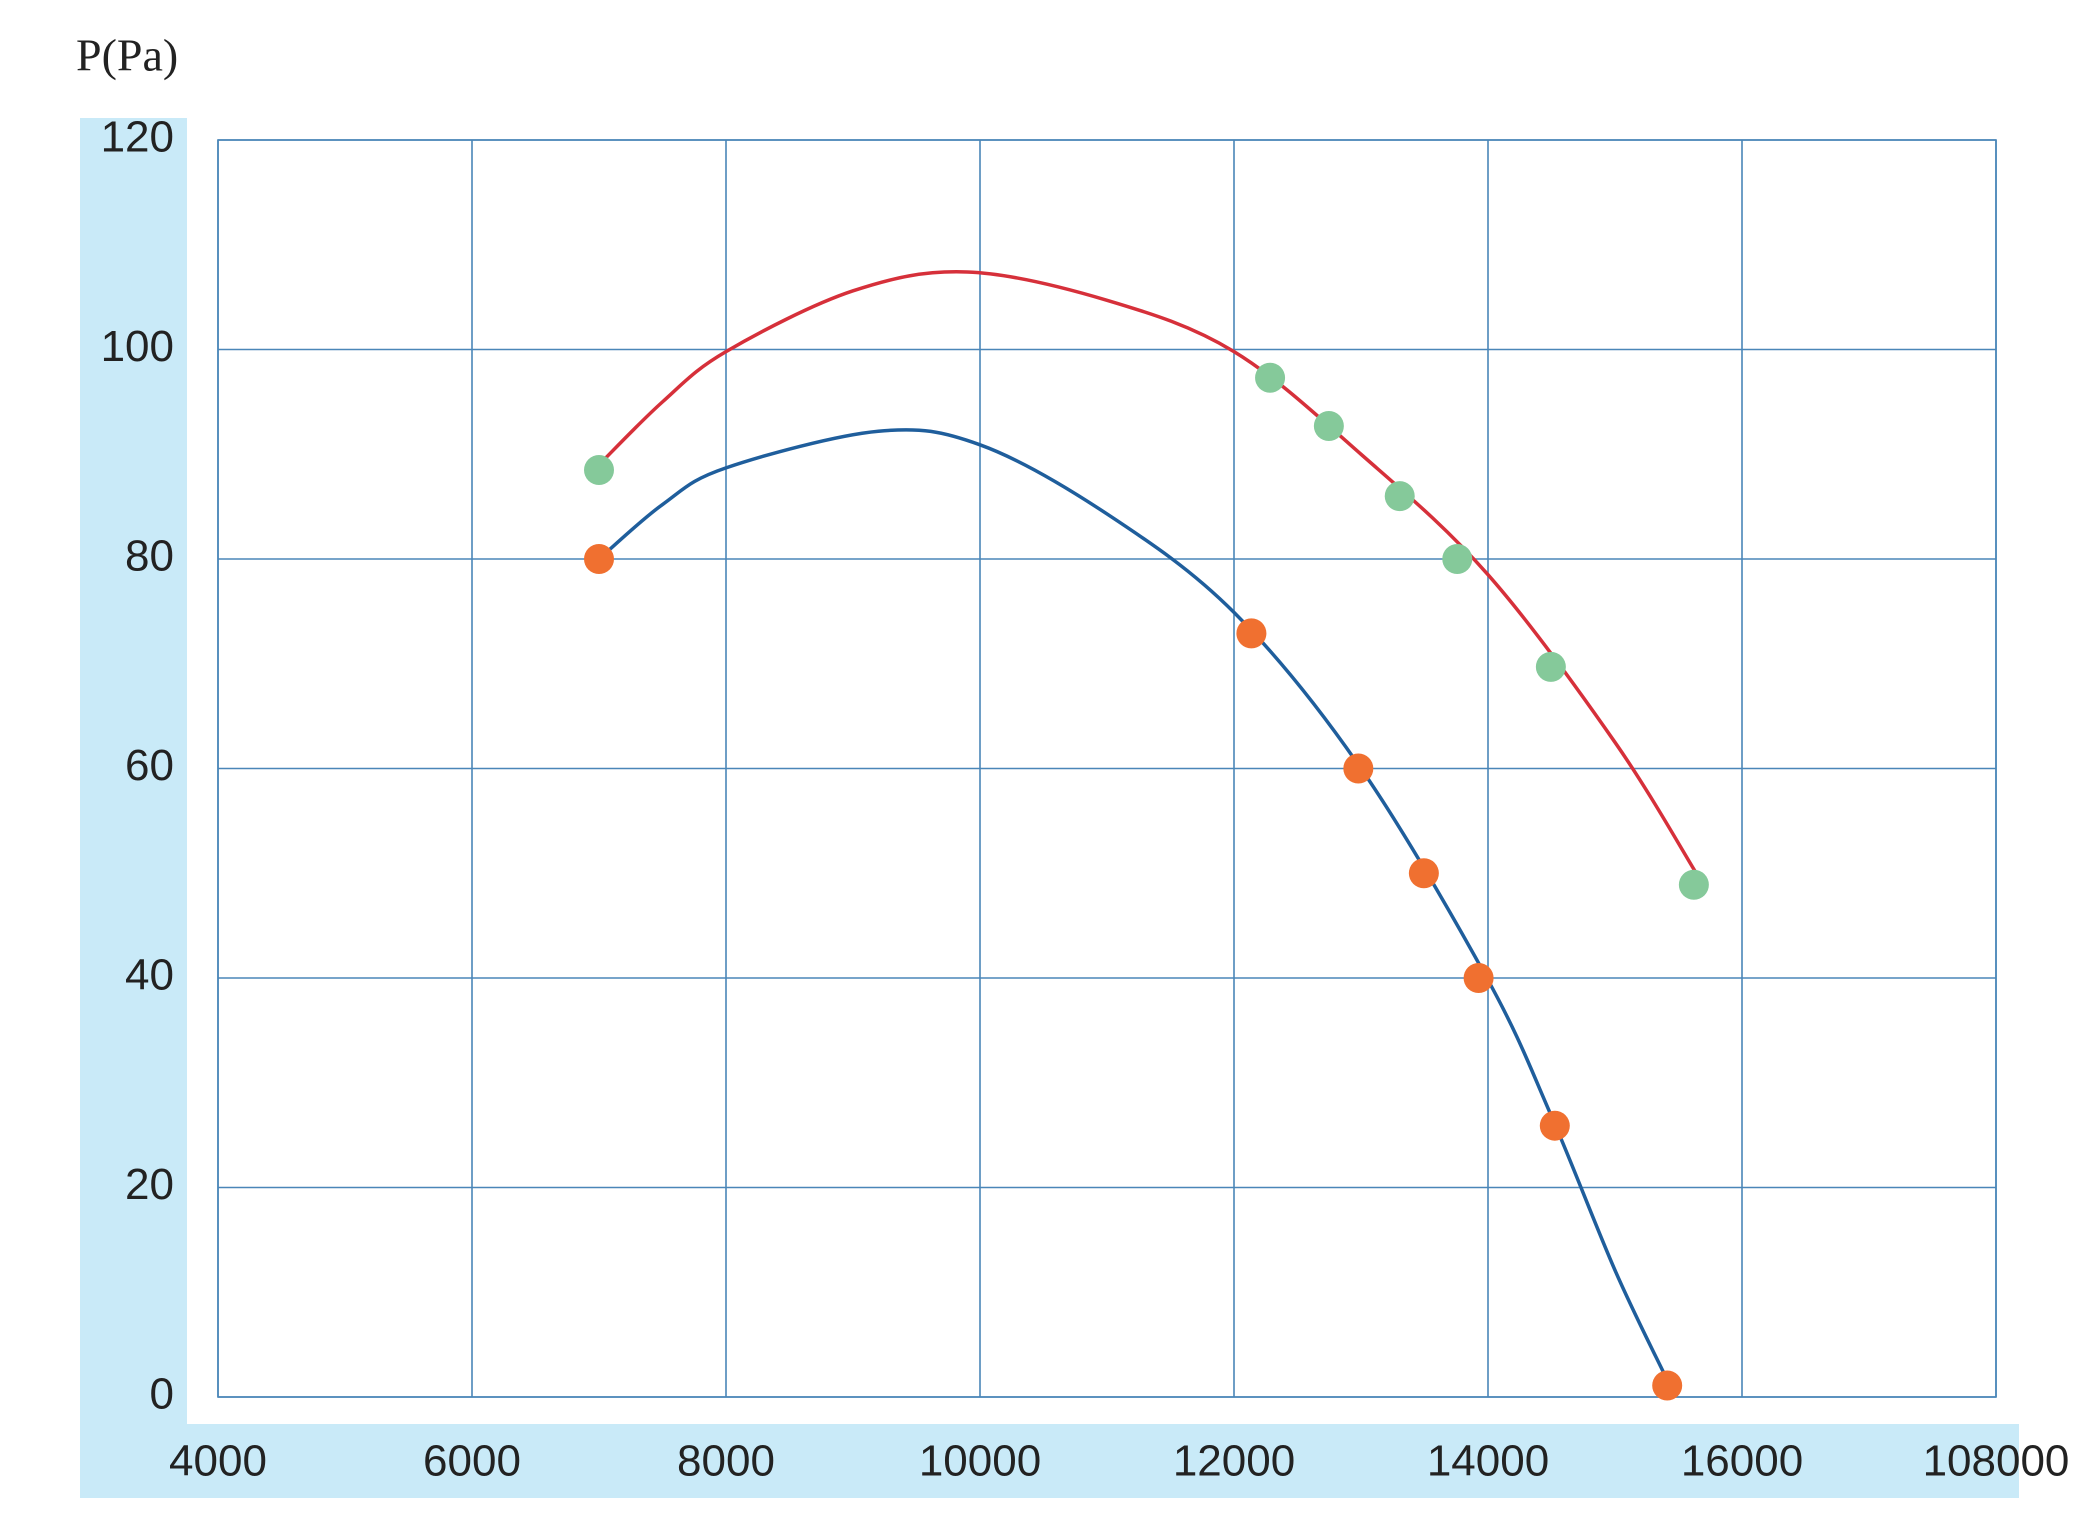  I want to click on y-tick-label: 0, so click(162, 1394).